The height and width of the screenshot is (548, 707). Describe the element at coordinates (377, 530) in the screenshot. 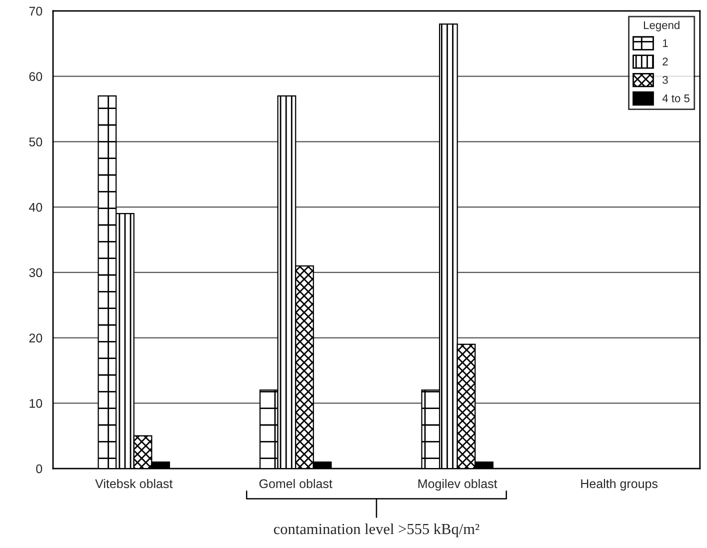

I see `text: contamination level >555 kBq/m²` at that location.